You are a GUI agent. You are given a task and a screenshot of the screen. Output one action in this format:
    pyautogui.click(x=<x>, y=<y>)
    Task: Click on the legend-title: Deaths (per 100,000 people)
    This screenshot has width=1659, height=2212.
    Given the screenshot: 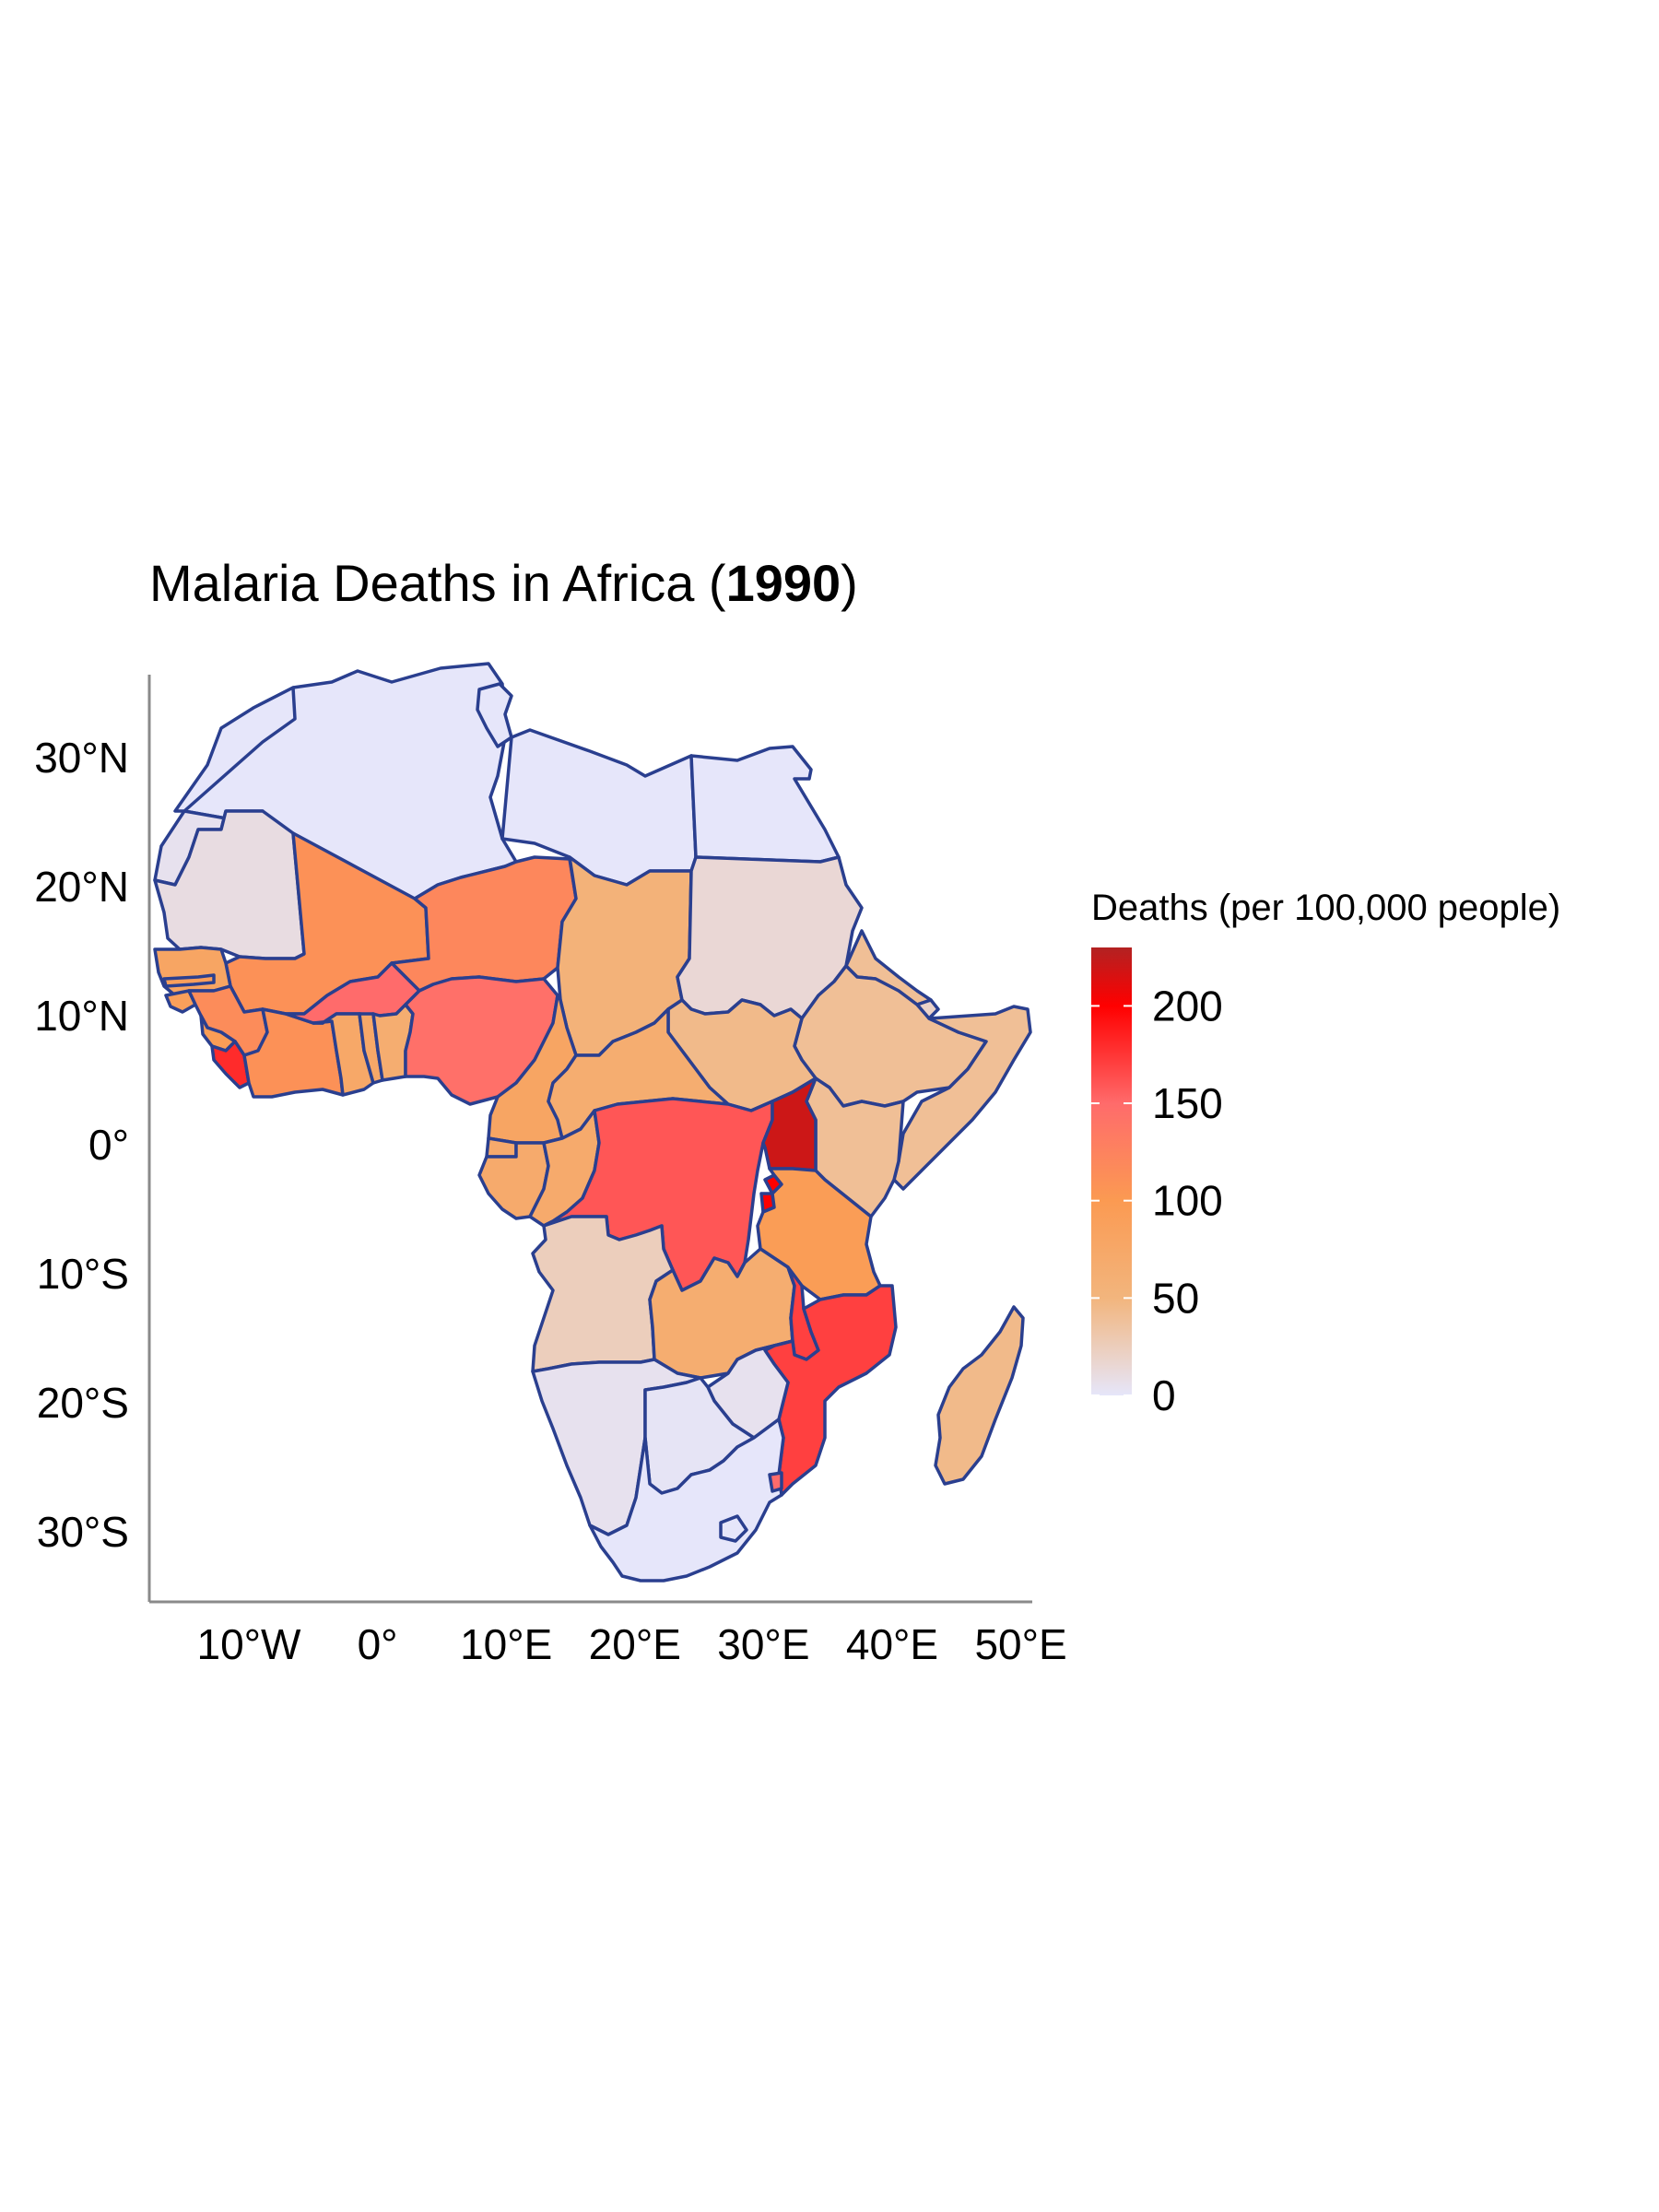 What is the action you would take?
    pyautogui.click(x=1325, y=908)
    